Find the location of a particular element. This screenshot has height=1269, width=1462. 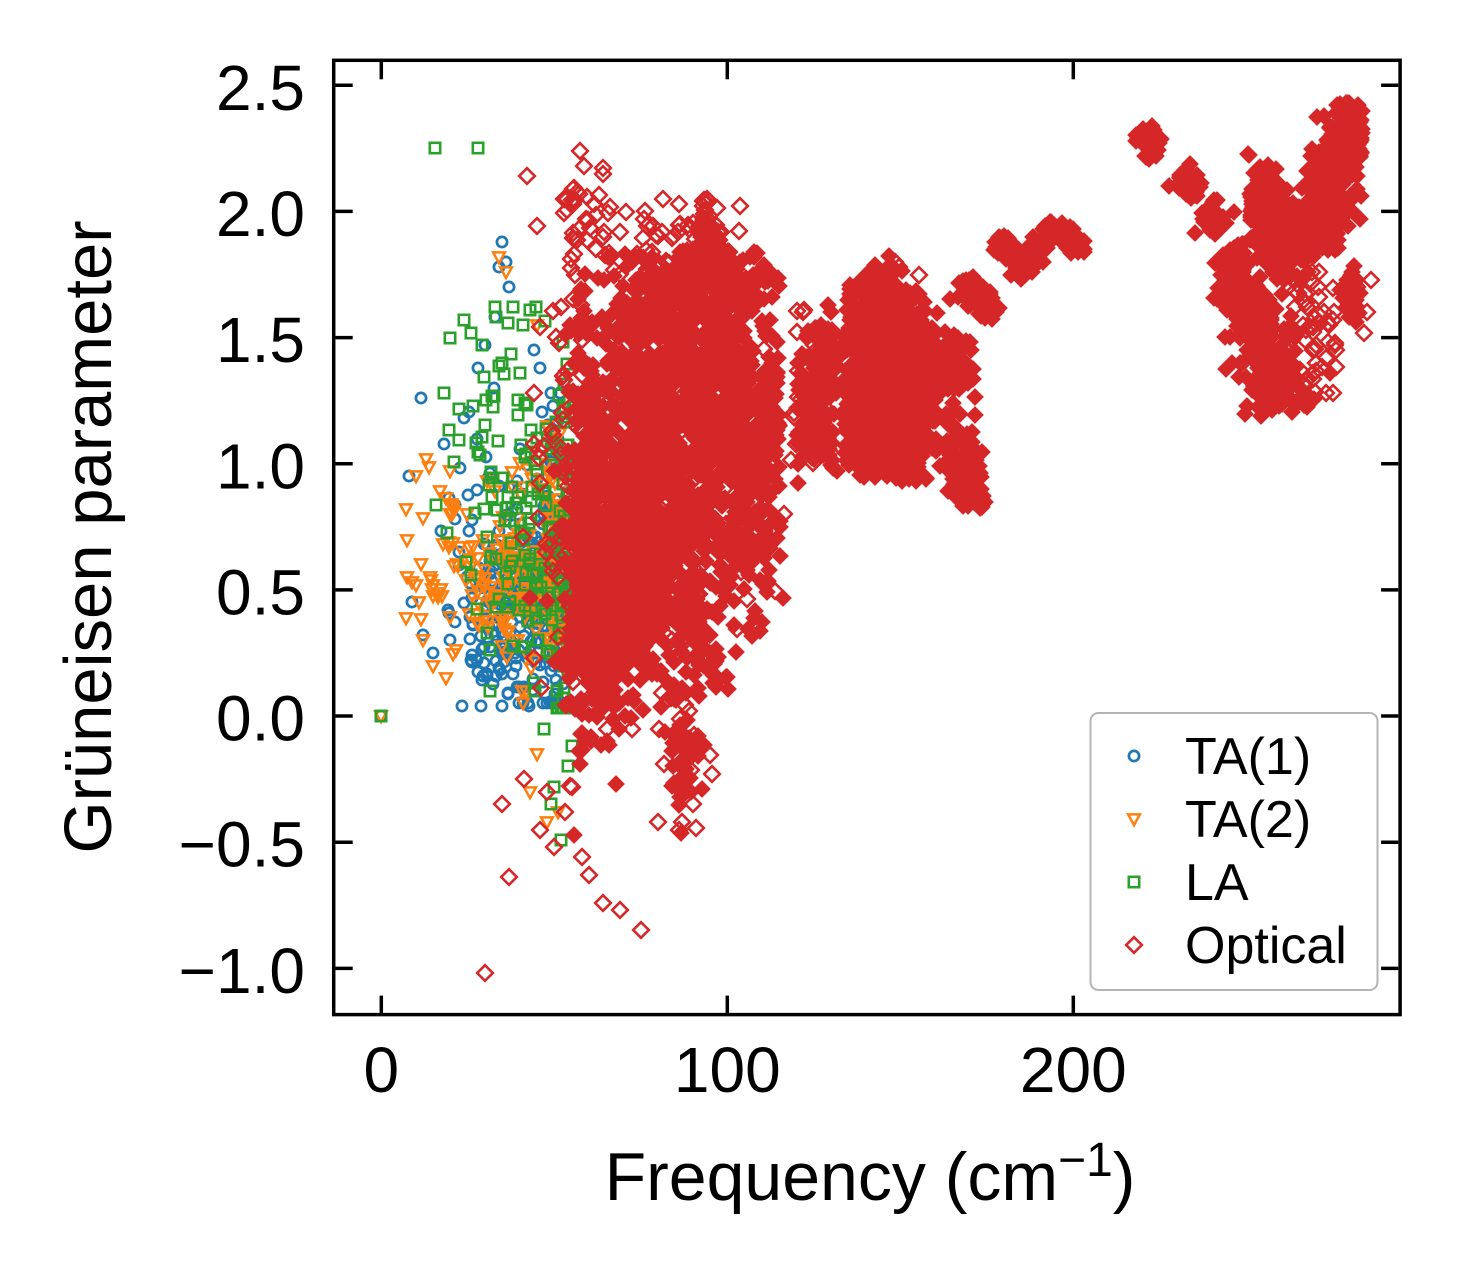

svg-text: 0 is located at coordinates (382, 1070).